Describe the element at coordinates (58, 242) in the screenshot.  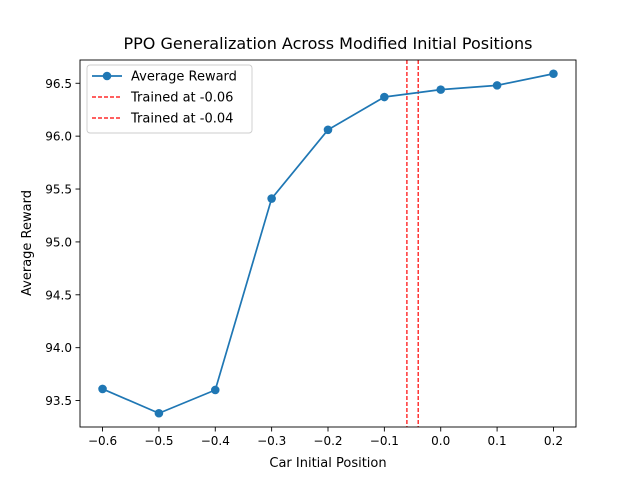
I see `y-tick-label: 95.0` at that location.